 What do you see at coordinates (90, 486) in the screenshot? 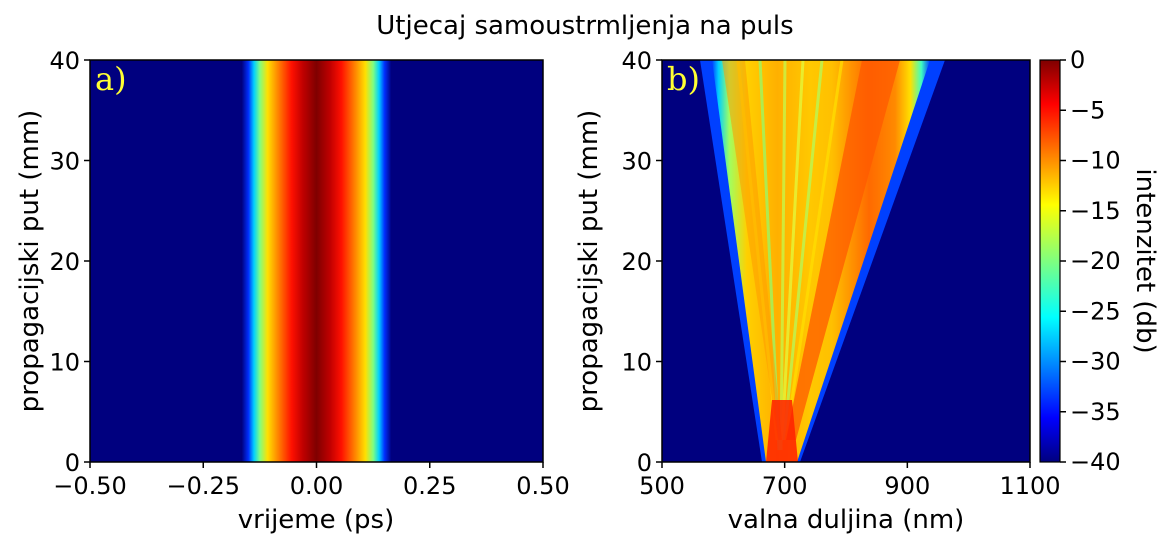
I see `x-tick-label: −0.50` at bounding box center [90, 486].